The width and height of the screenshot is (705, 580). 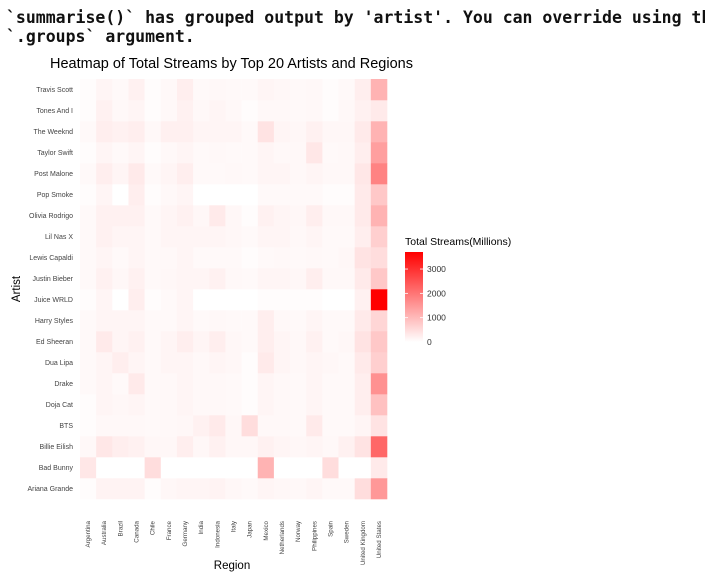 I want to click on x-tick-label: Sweden, so click(x=347, y=531).